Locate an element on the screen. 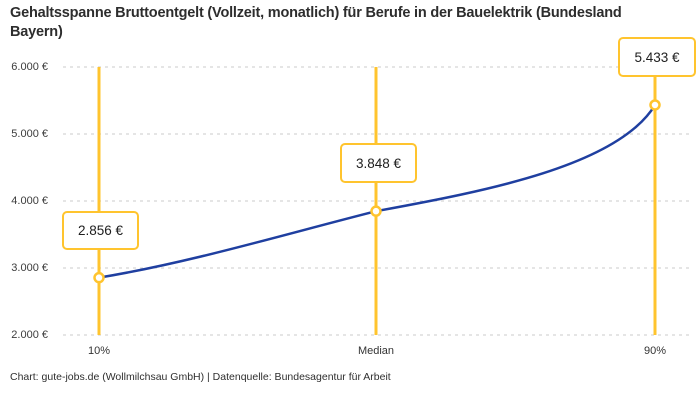  data-point-marker-10% is located at coordinates (99, 277).